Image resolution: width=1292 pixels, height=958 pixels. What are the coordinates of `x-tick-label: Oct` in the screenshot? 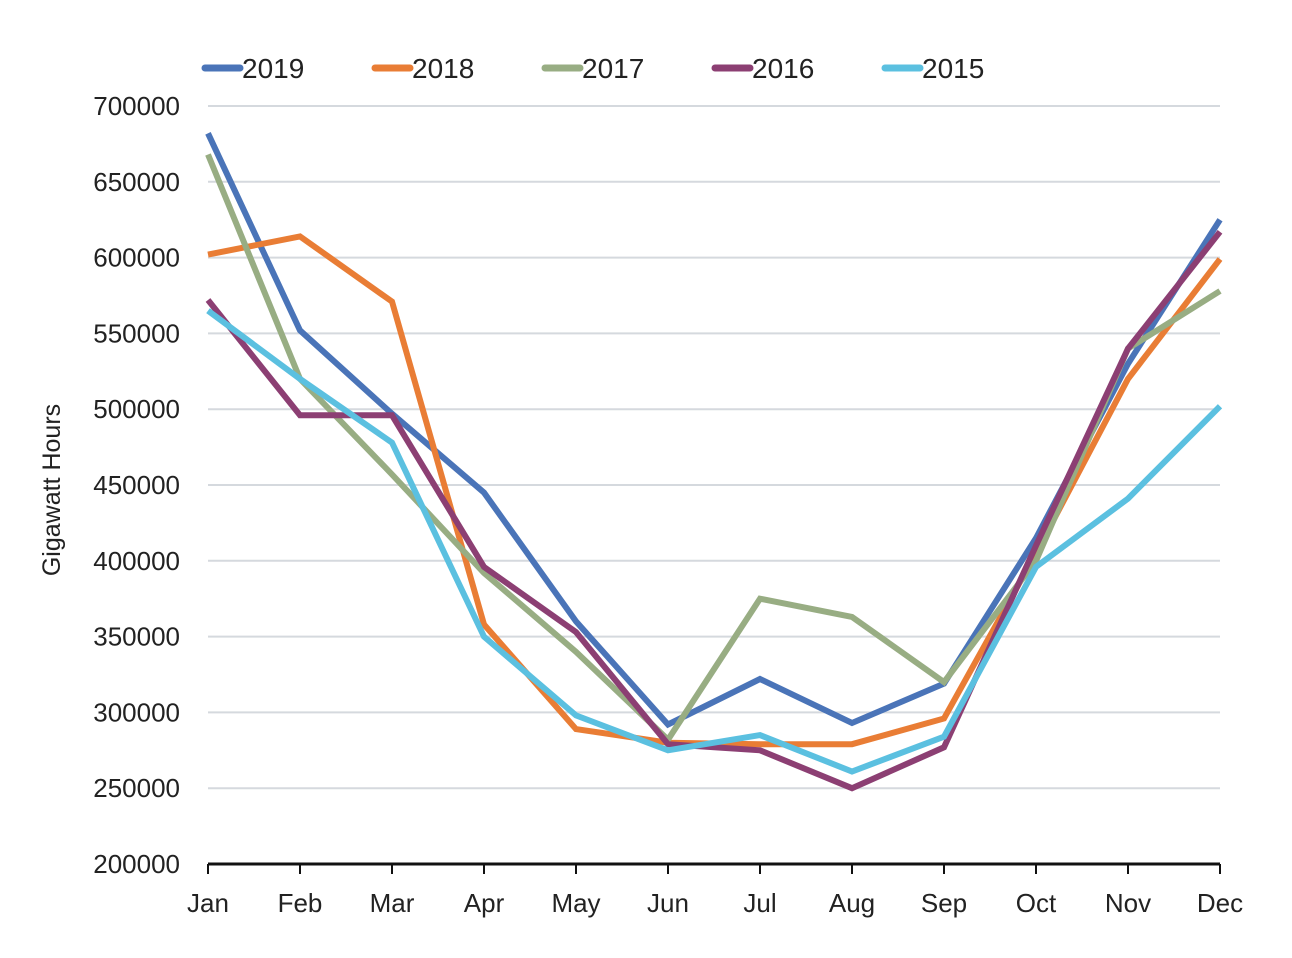 It's located at (1036, 903).